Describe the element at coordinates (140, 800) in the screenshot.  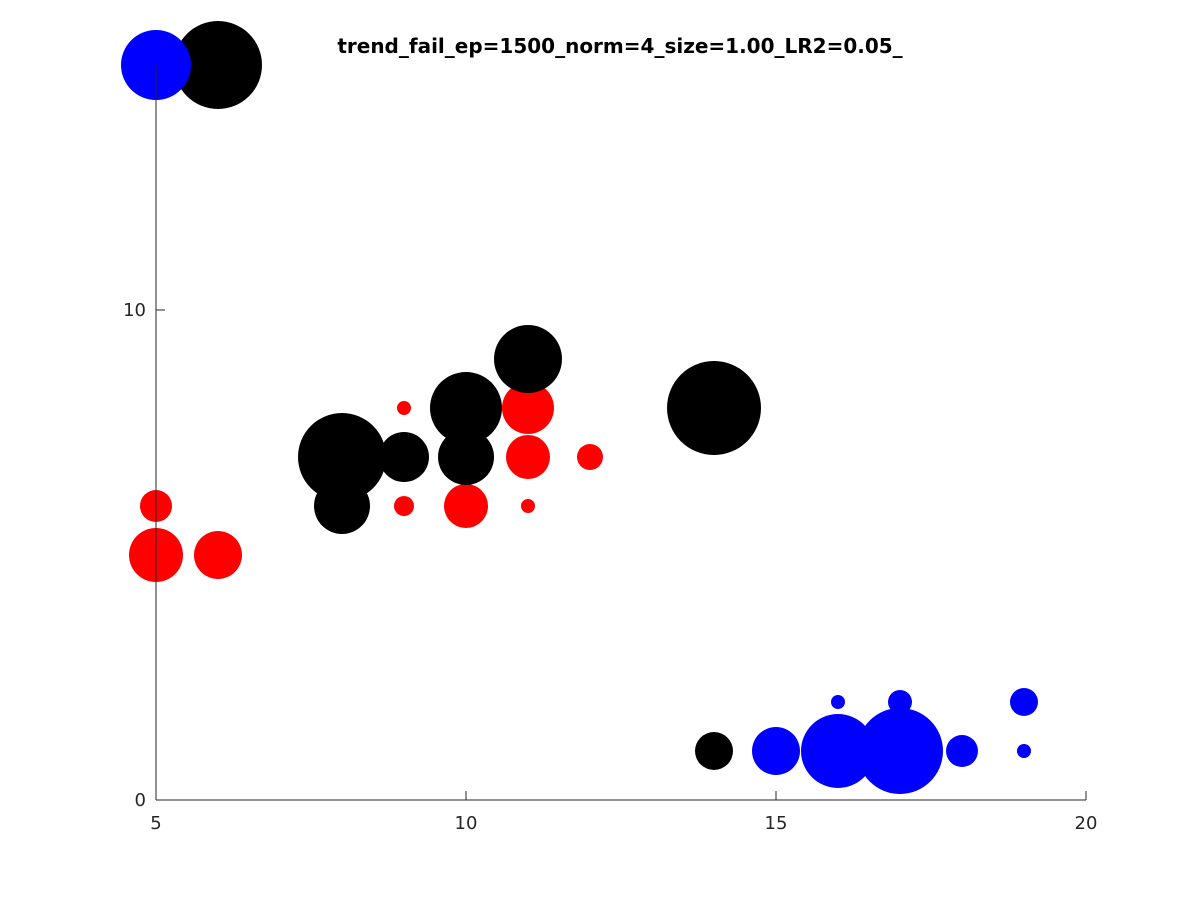
I see `y-tick-label-0: 0` at that location.